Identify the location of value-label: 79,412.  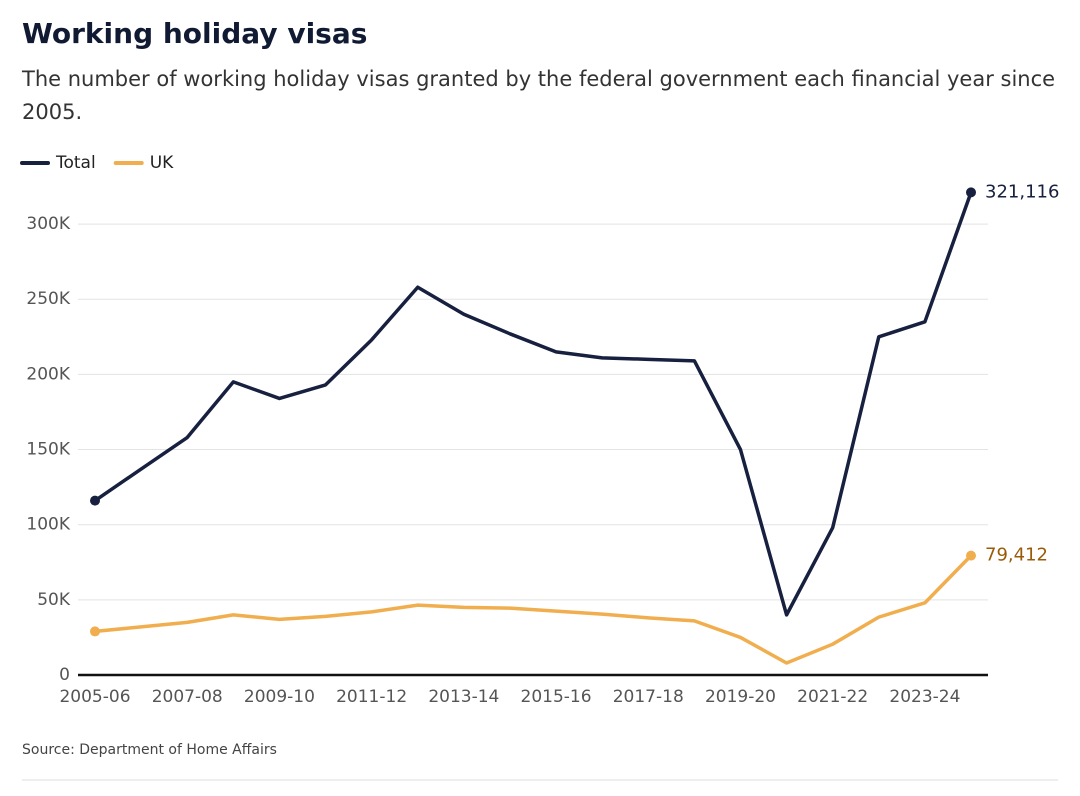
(1016, 555).